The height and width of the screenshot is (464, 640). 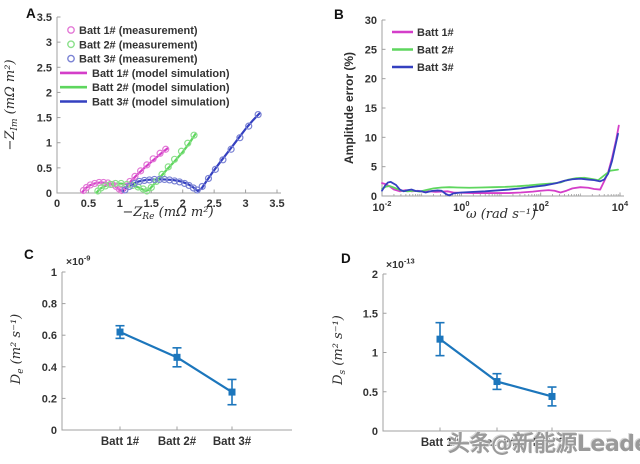 What do you see at coordinates (49, 399) in the screenshot?
I see `svg-text: 0.2` at bounding box center [49, 399].